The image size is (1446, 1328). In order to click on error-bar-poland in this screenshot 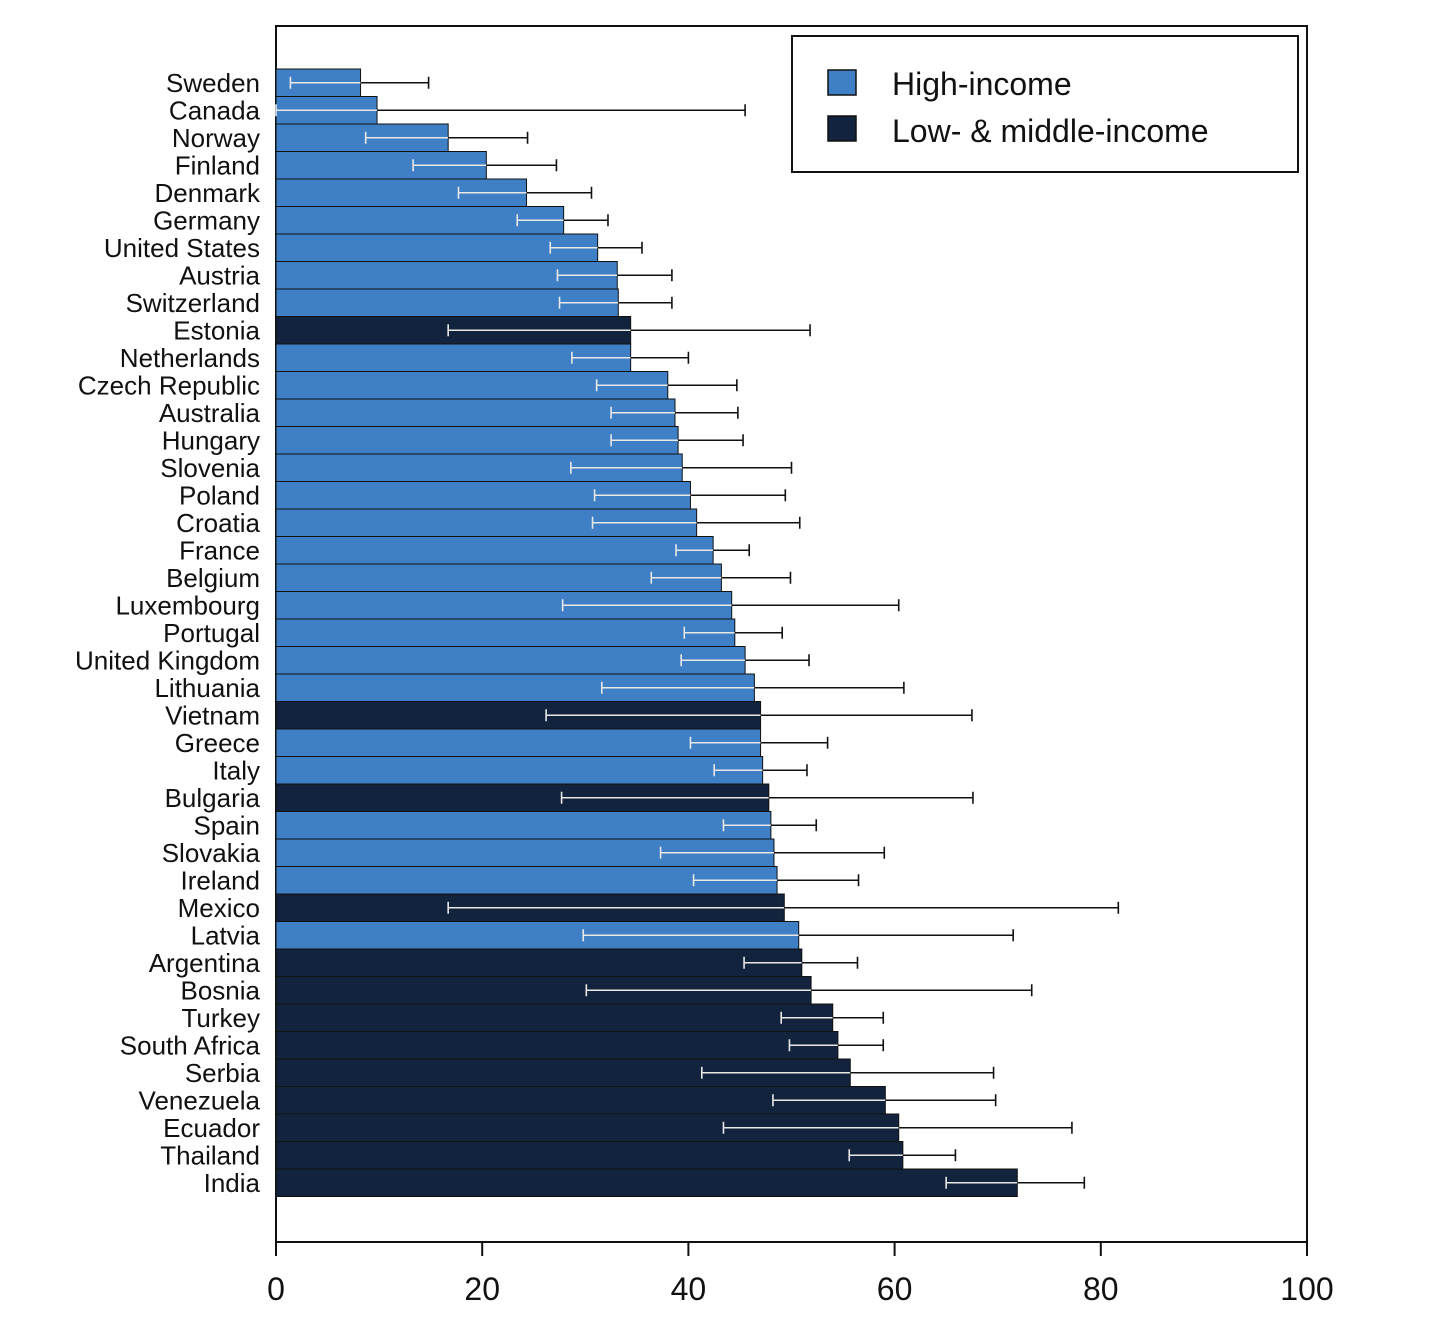, I will do `click(690, 495)`.